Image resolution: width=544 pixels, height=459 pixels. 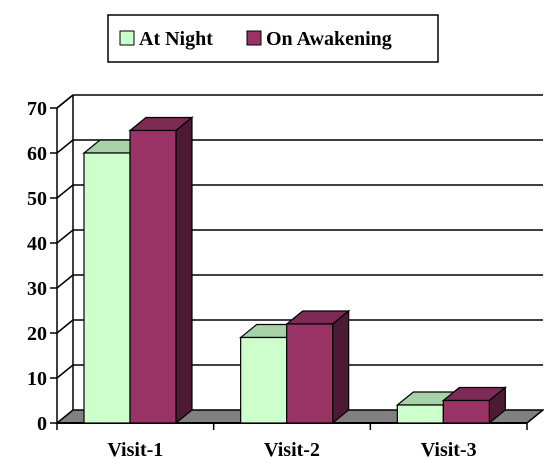 What do you see at coordinates (135, 449) in the screenshot?
I see `x-tick-label: Visit-1` at bounding box center [135, 449].